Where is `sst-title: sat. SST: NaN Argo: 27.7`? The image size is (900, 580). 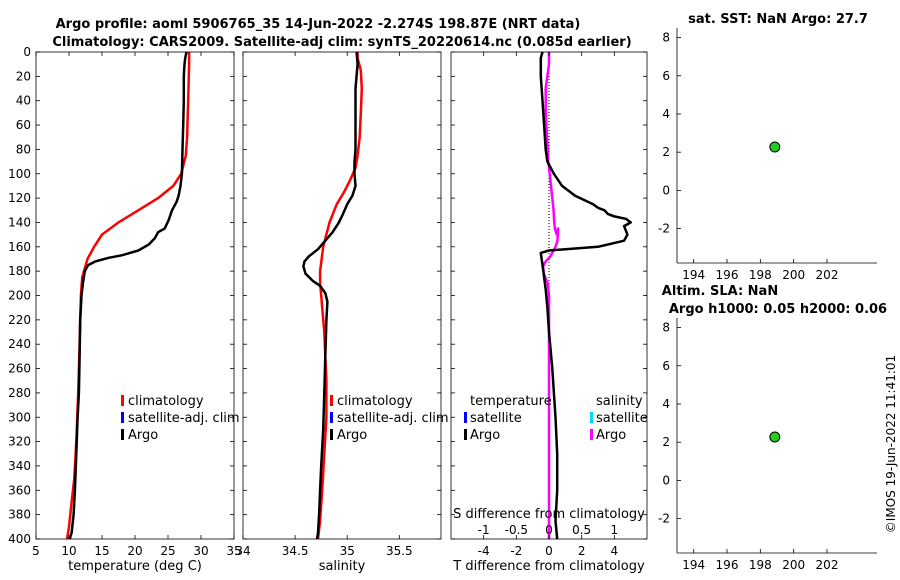
sst-title: sat. SST: NaN Argo: 27.7 is located at coordinates (778, 19).